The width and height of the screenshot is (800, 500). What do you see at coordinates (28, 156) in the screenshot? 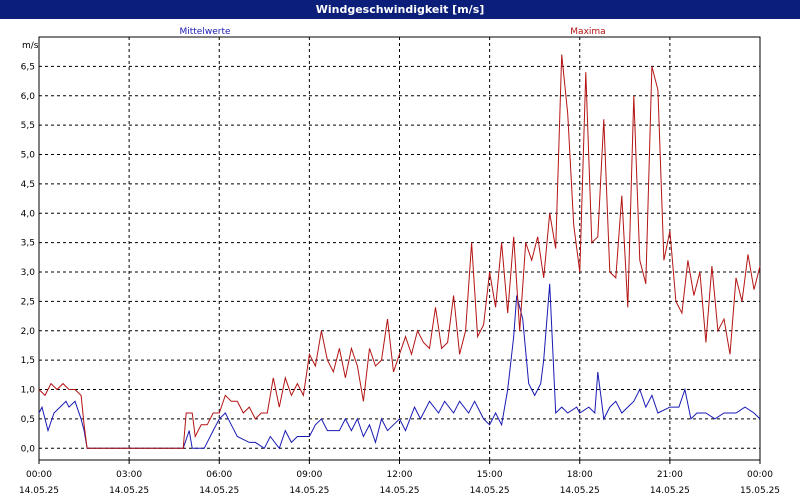
I see `y-tick-label: 5,0` at bounding box center [28, 156].